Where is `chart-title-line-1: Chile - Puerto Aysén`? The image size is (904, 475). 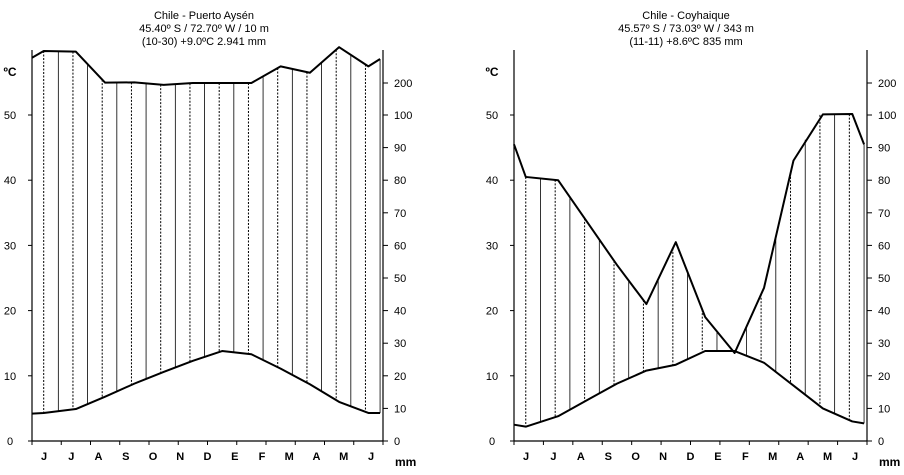
chart-title-line-1: Chile - Puerto Aysén is located at coordinates (204, 16).